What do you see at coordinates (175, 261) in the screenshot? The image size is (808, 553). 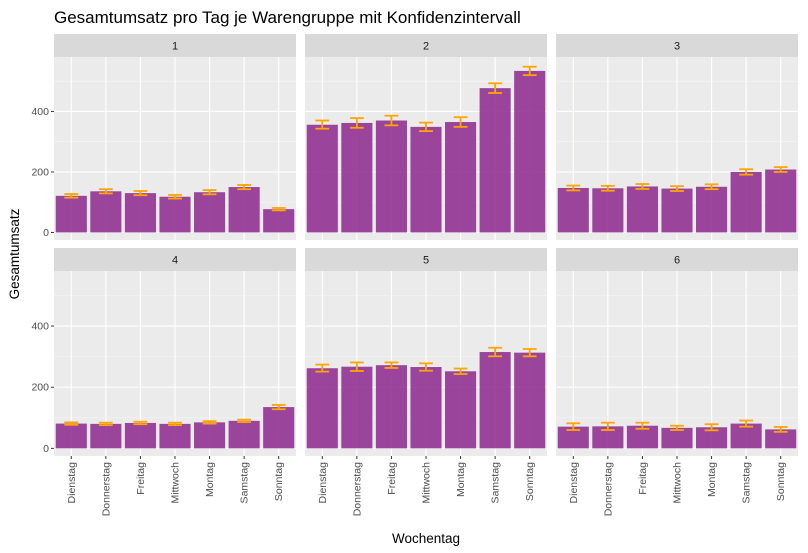 I see `facet-strip-label: 4` at bounding box center [175, 261].